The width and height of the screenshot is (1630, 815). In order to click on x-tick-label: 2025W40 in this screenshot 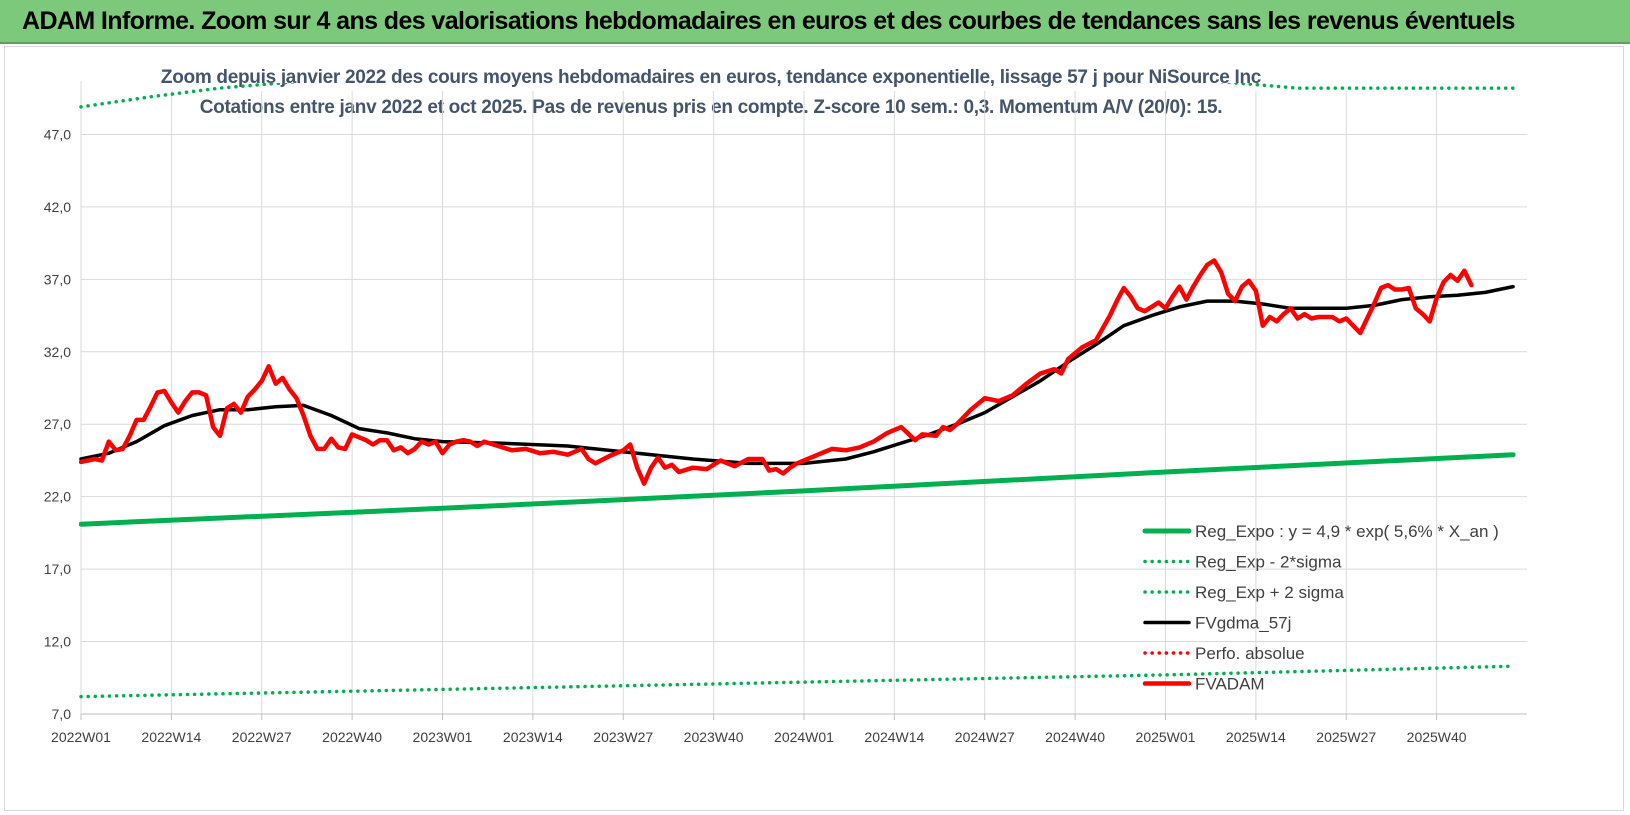, I will do `click(1437, 737)`.